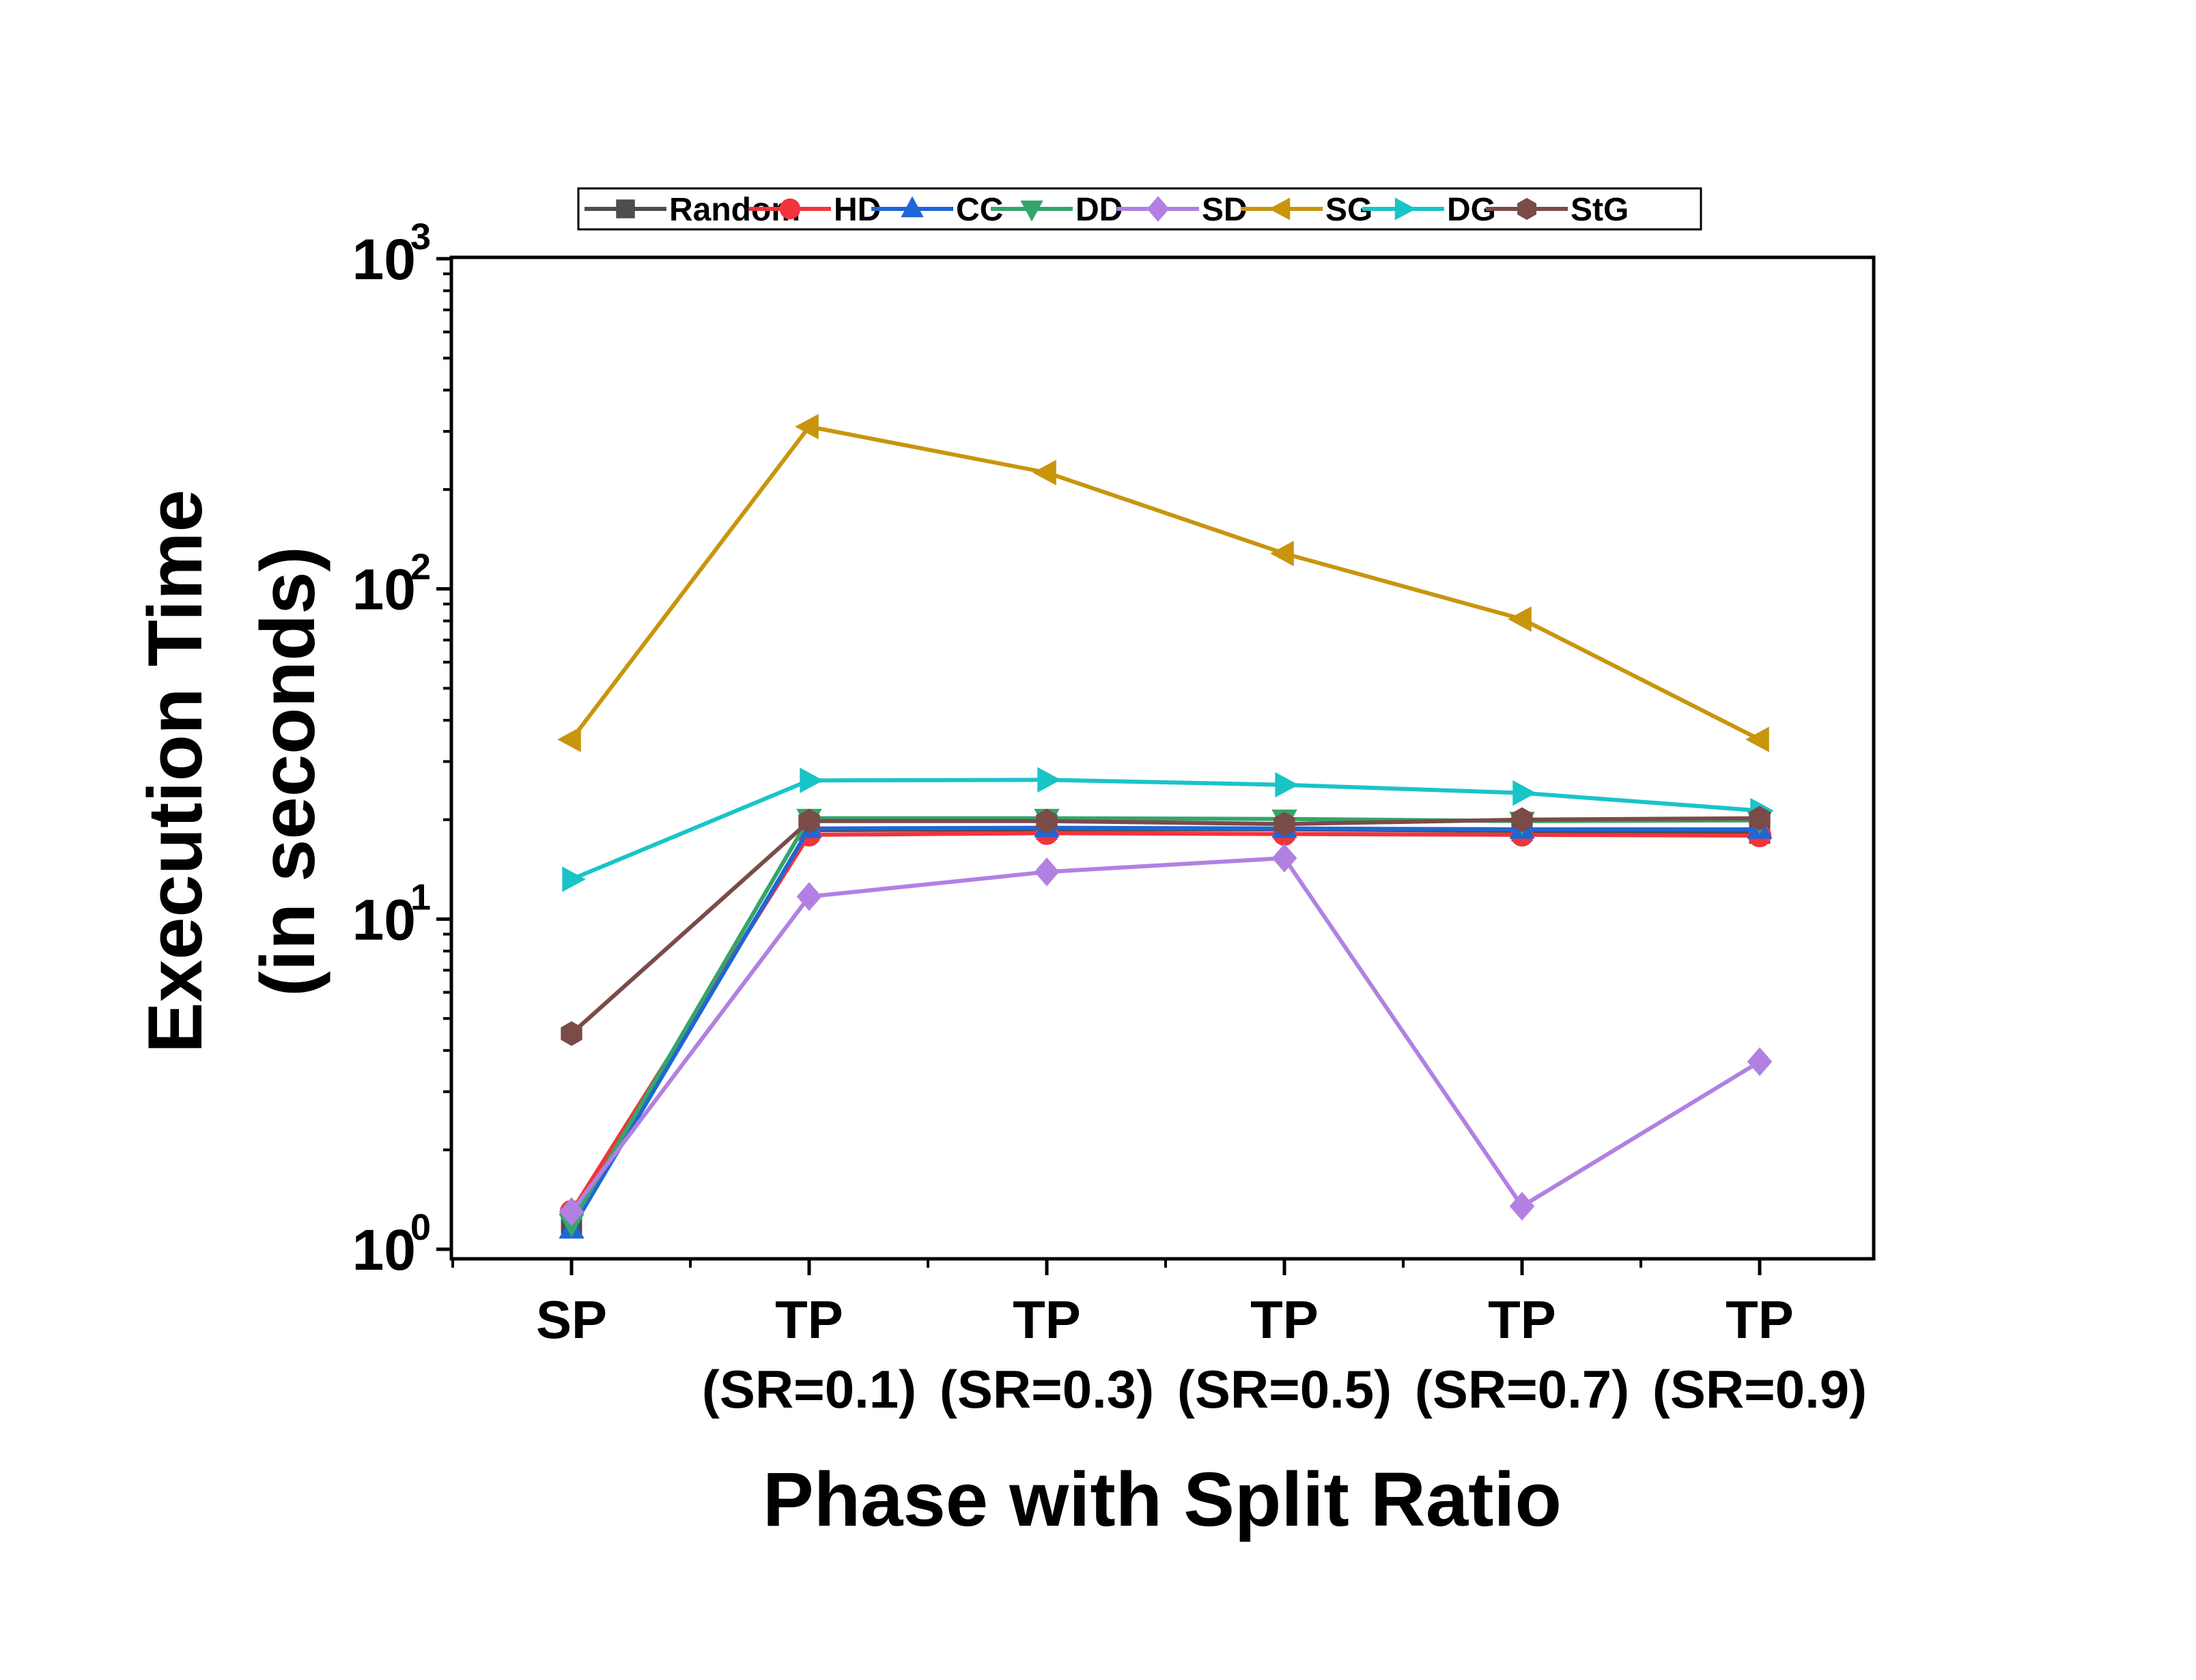  What do you see at coordinates (1760, 1389) in the screenshot?
I see `x-tick-label-split-ratio: (SR=0.9)` at bounding box center [1760, 1389].